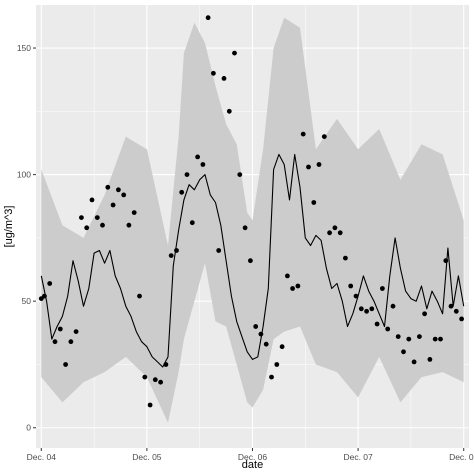  What do you see at coordinates (42, 457) in the screenshot?
I see `x-tick-label: Dec. 04` at bounding box center [42, 457].